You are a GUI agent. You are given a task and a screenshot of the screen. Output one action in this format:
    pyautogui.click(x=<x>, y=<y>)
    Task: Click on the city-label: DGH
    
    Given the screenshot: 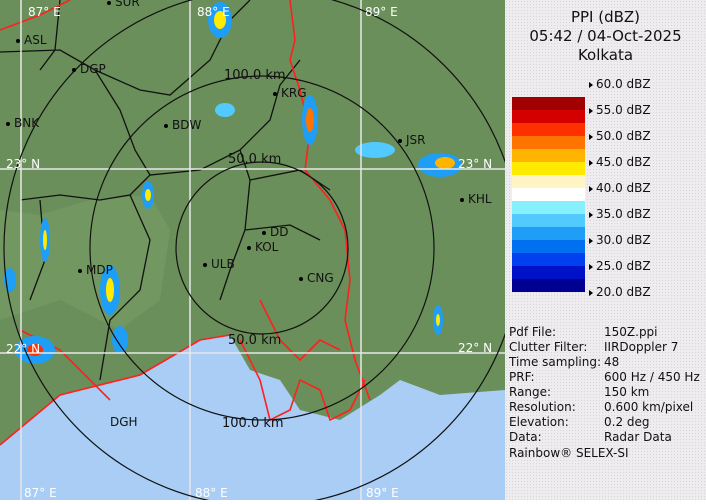 What is the action you would take?
    pyautogui.click(x=124, y=422)
    